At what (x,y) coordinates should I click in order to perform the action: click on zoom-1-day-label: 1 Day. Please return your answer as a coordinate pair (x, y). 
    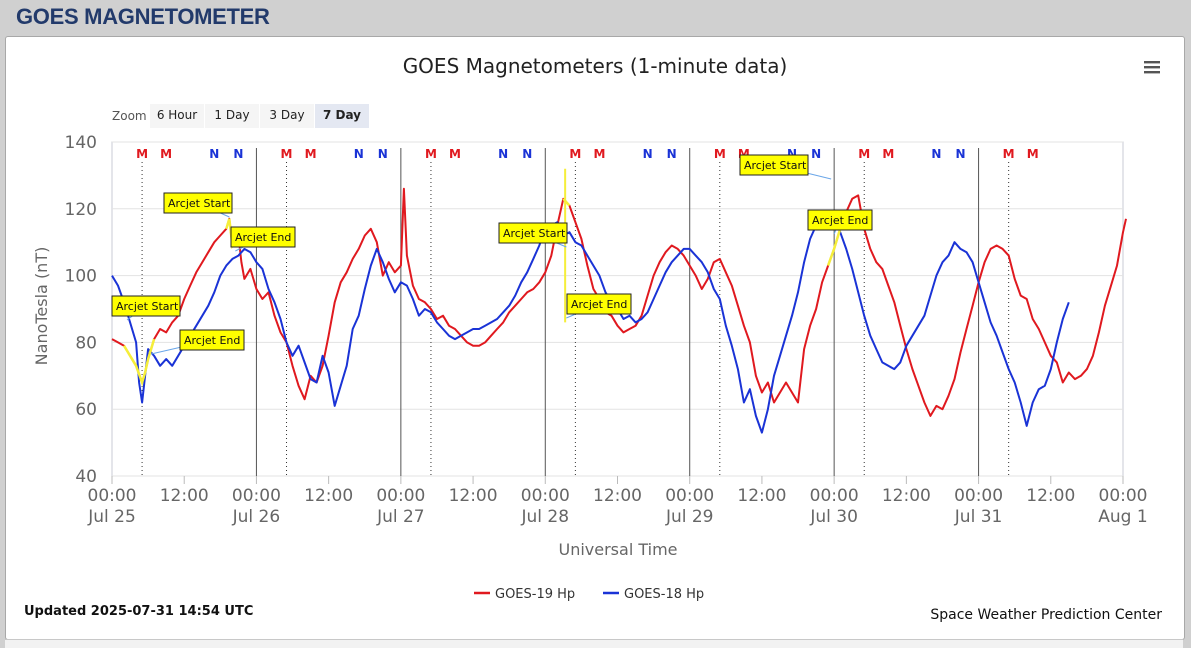
    Looking at the image, I should click on (231, 115).